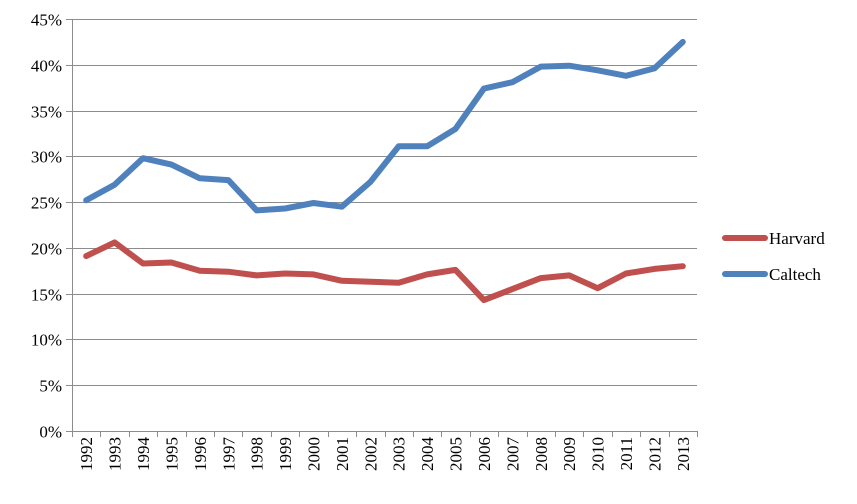 The image size is (857, 504). I want to click on x-axis-tick-label: 2006, so click(484, 454).